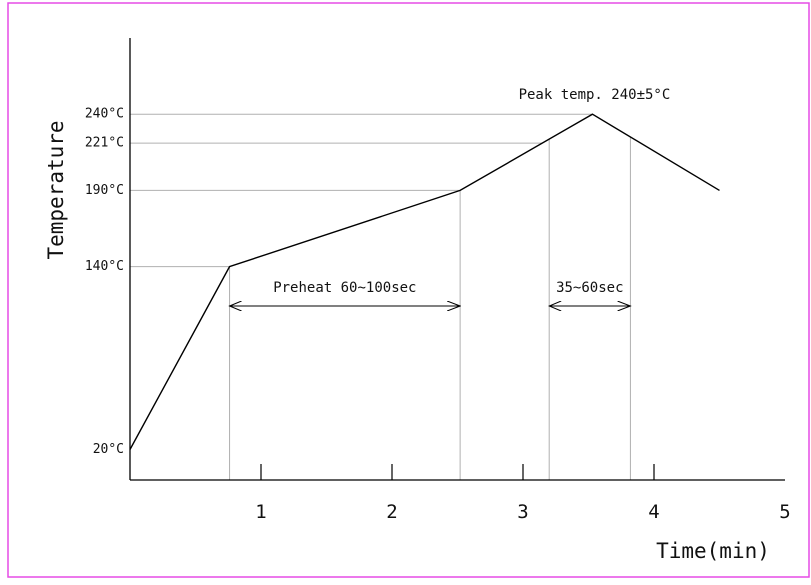 The height and width of the screenshot is (585, 811). I want to click on x-axis-title: Time(min), so click(713, 551).